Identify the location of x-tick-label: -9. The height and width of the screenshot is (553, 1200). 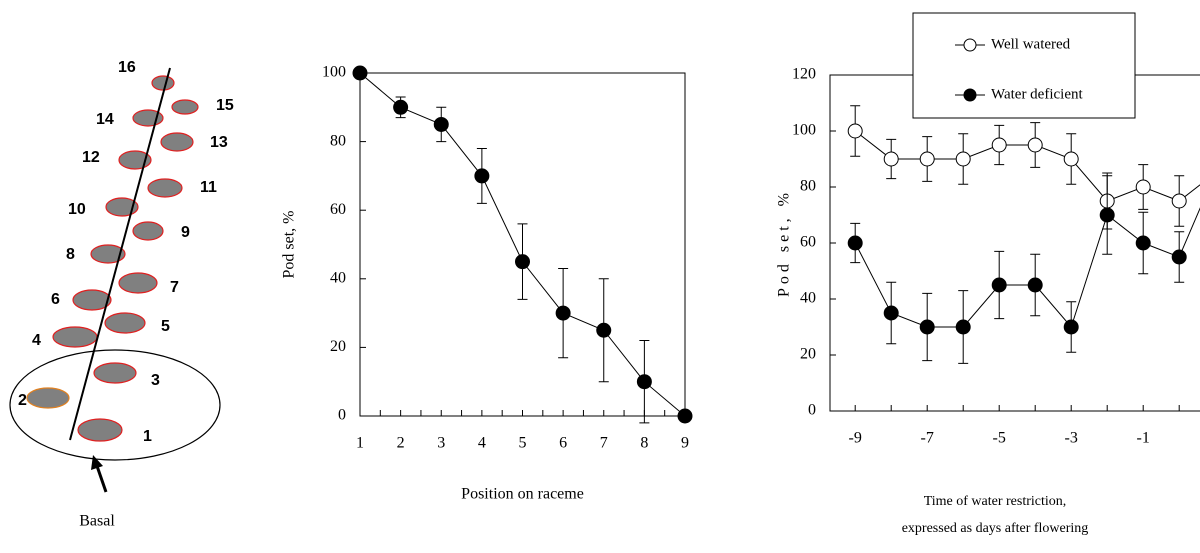
(855, 438).